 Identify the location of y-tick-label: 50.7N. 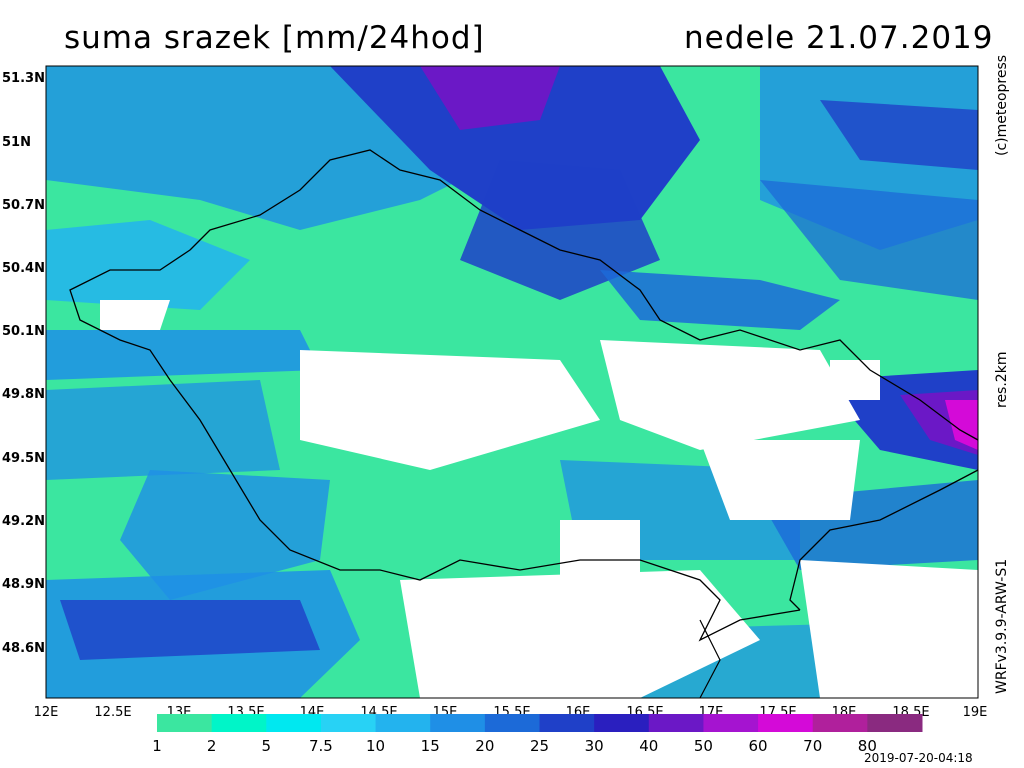
(23, 205).